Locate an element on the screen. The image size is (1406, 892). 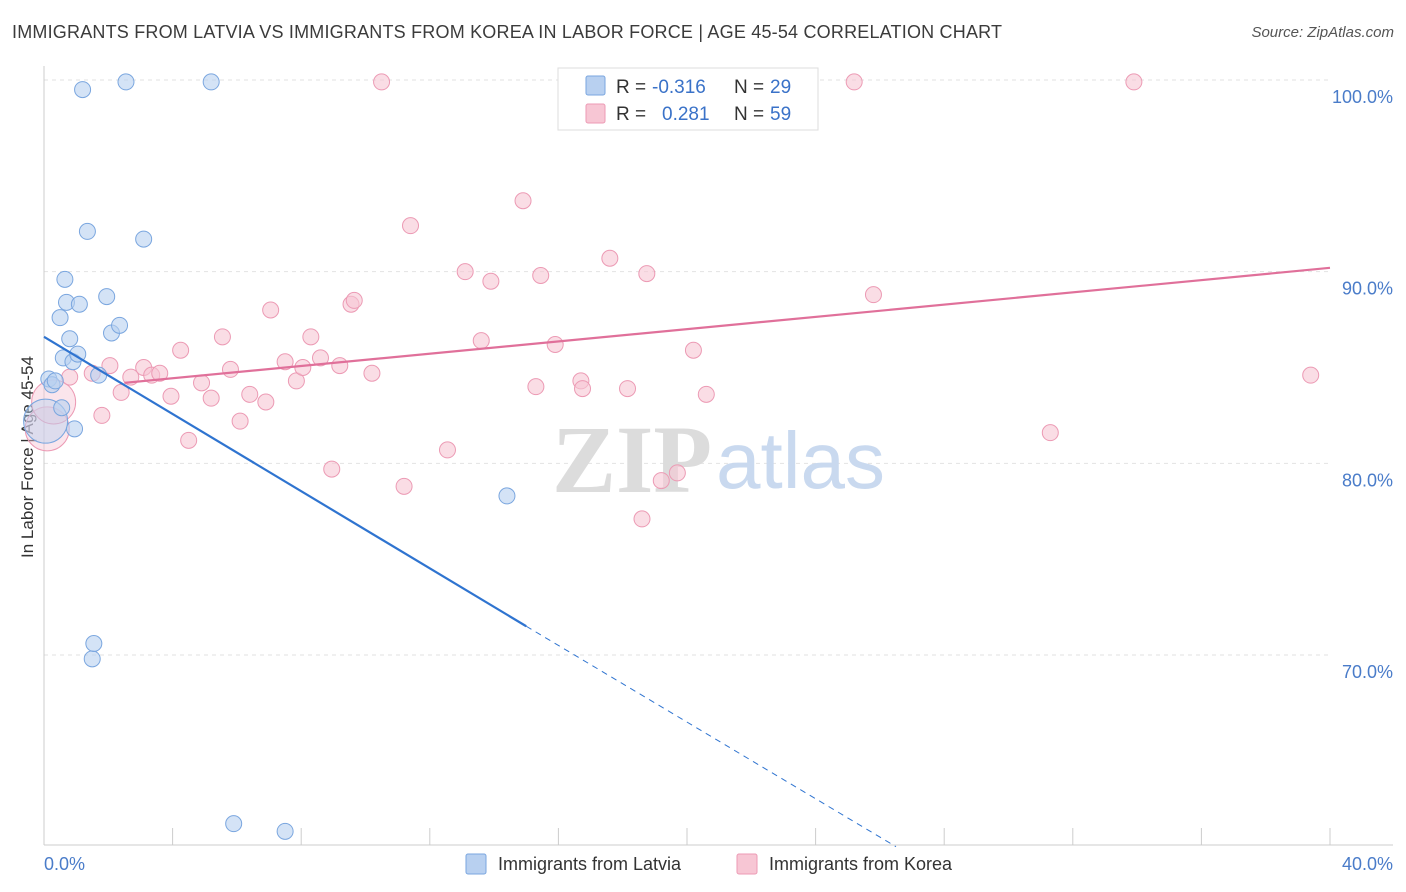
series-legend-label-korea: Immigrants from Korea is located at coordinates (861, 864).